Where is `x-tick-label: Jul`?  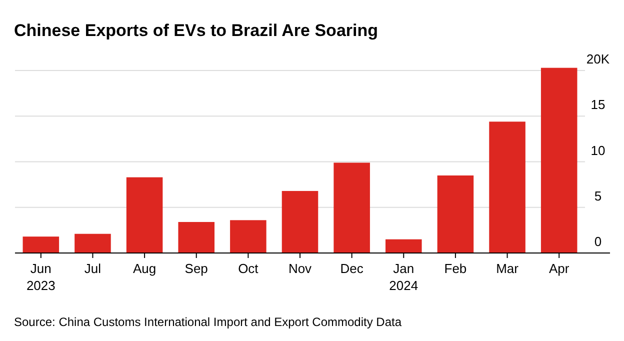
x-tick-label: Jul is located at coordinates (93, 268).